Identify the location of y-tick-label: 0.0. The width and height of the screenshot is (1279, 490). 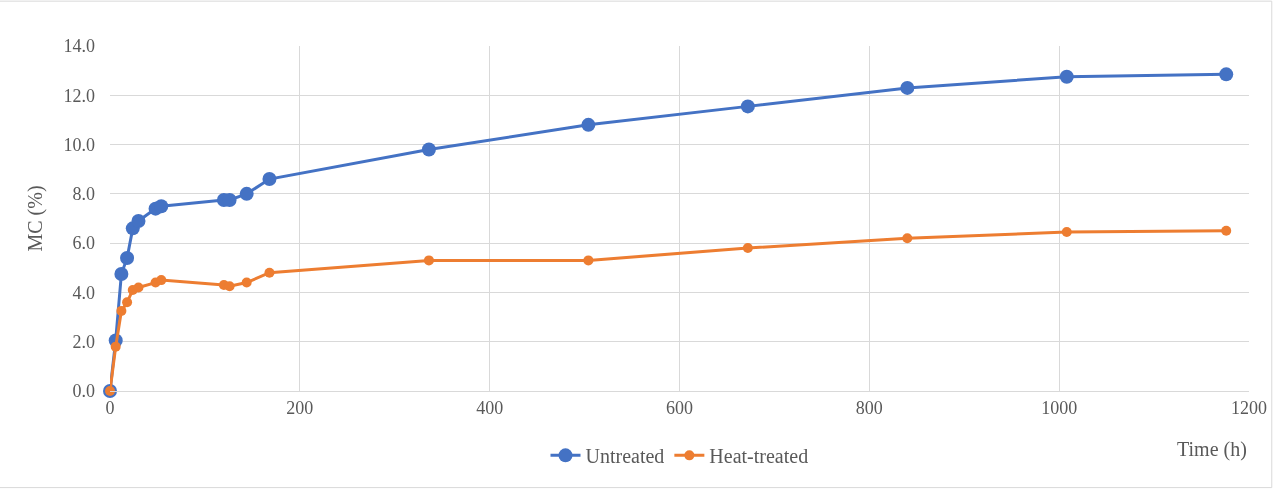
(83, 391).